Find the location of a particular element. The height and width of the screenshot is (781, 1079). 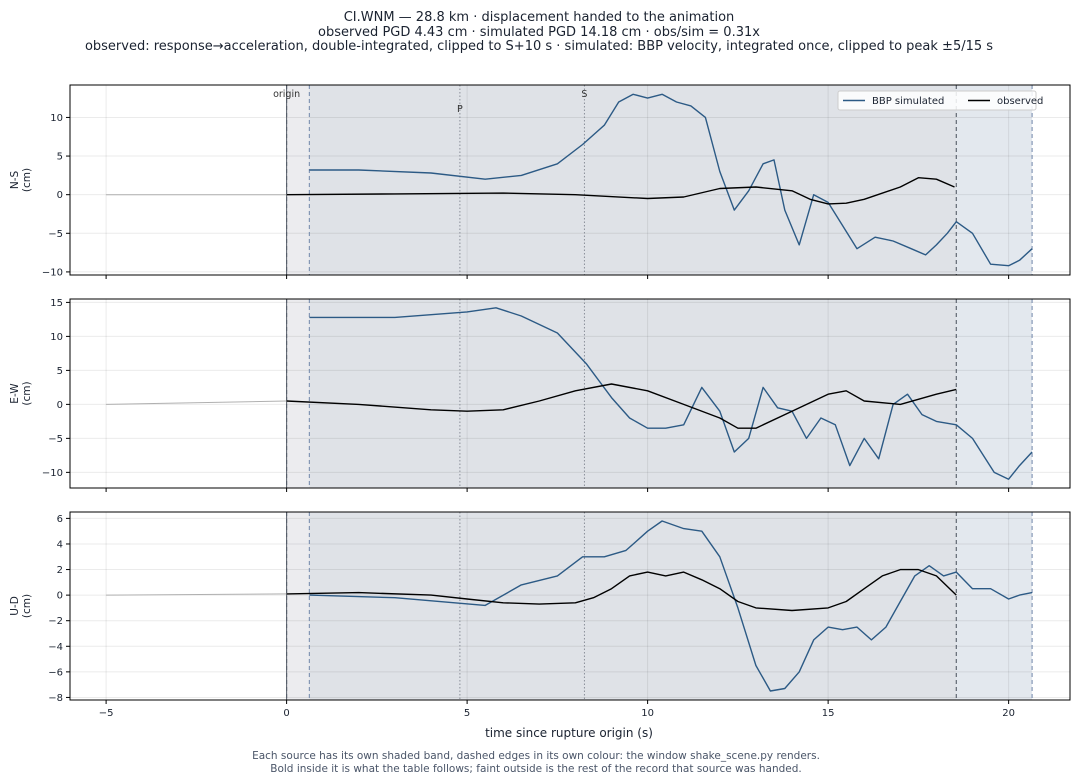

y-tick-label: −2 is located at coordinates (55, 621).